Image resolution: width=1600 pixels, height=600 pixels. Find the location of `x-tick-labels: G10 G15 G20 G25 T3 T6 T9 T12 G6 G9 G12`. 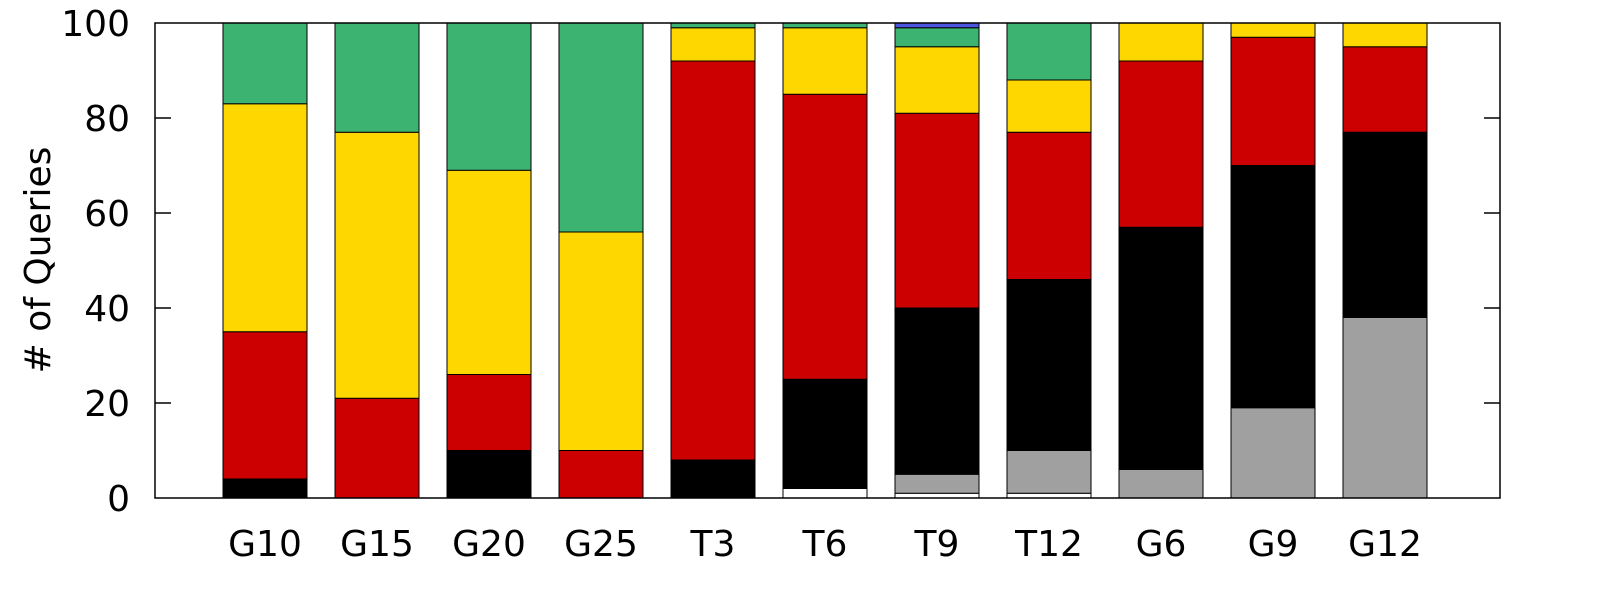

x-tick-labels: G10 G15 G20 G25 T3 T6 T9 T12 G6 G9 G12 is located at coordinates (825, 544).